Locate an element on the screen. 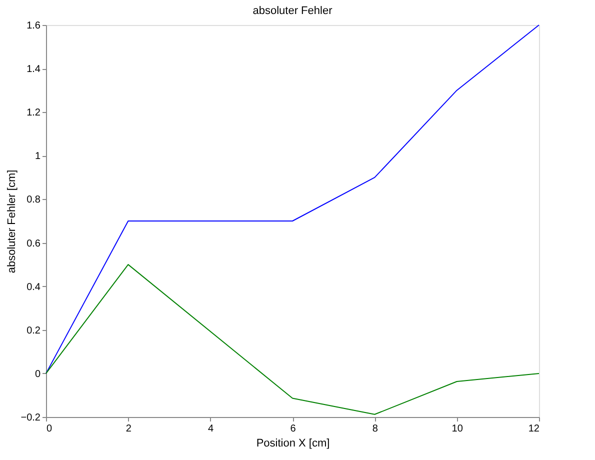  y-tick-label: 1.4 is located at coordinates (33, 70).